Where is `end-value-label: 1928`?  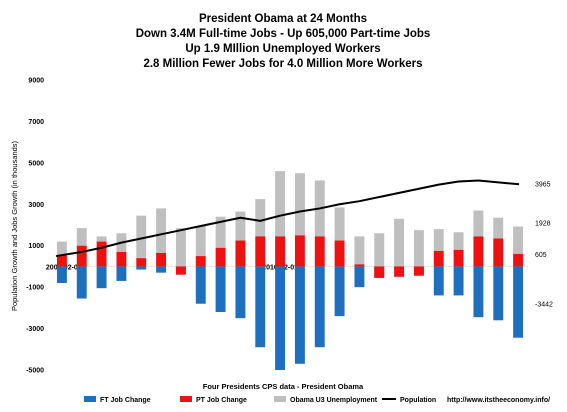 end-value-label: 1928 is located at coordinates (543, 223).